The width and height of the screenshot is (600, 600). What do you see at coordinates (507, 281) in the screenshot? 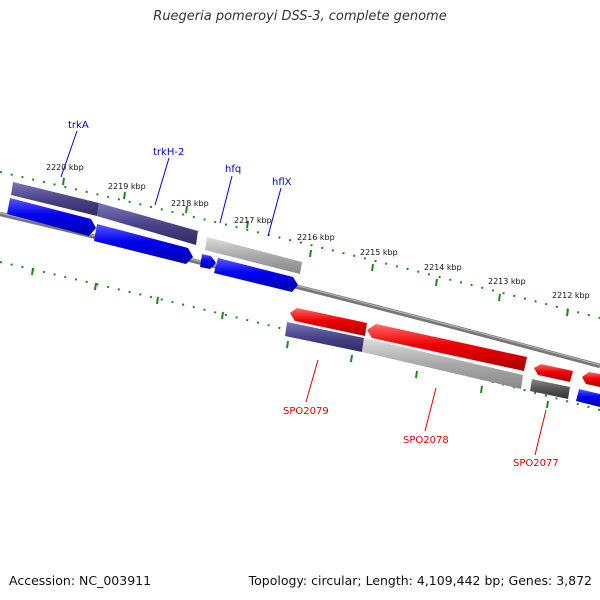
I see `scale-label: 2213 kbp` at bounding box center [507, 281].